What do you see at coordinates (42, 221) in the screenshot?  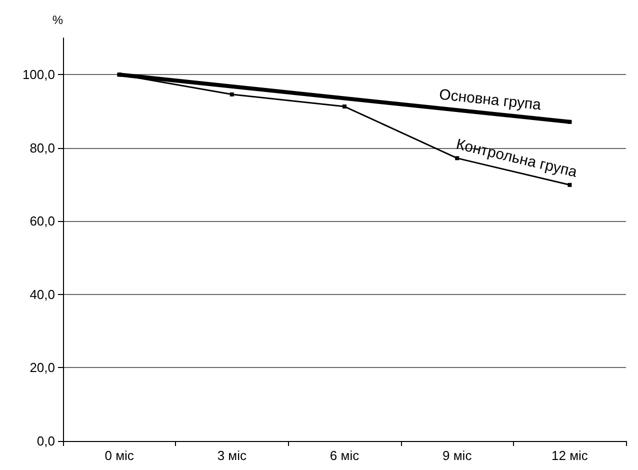 I see `y-tick-label: 60,0` at bounding box center [42, 221].